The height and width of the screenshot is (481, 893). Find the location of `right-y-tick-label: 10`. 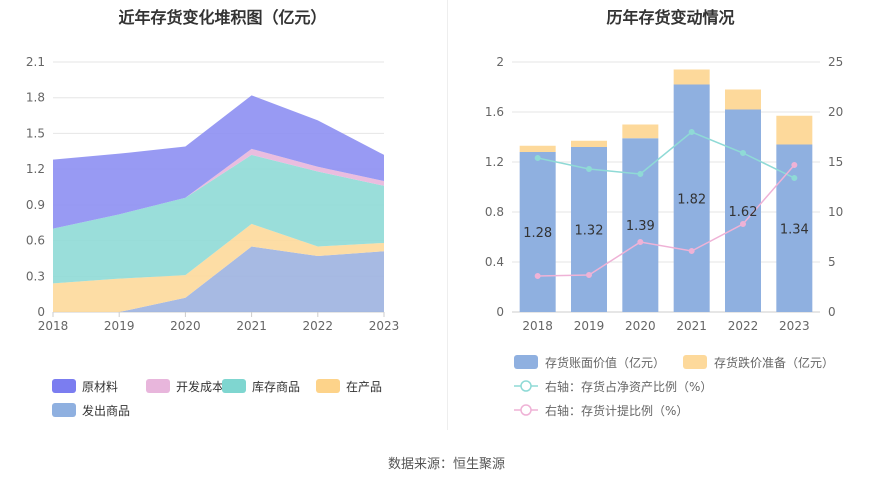

right-y-tick-label: 10 is located at coordinates (835, 212).